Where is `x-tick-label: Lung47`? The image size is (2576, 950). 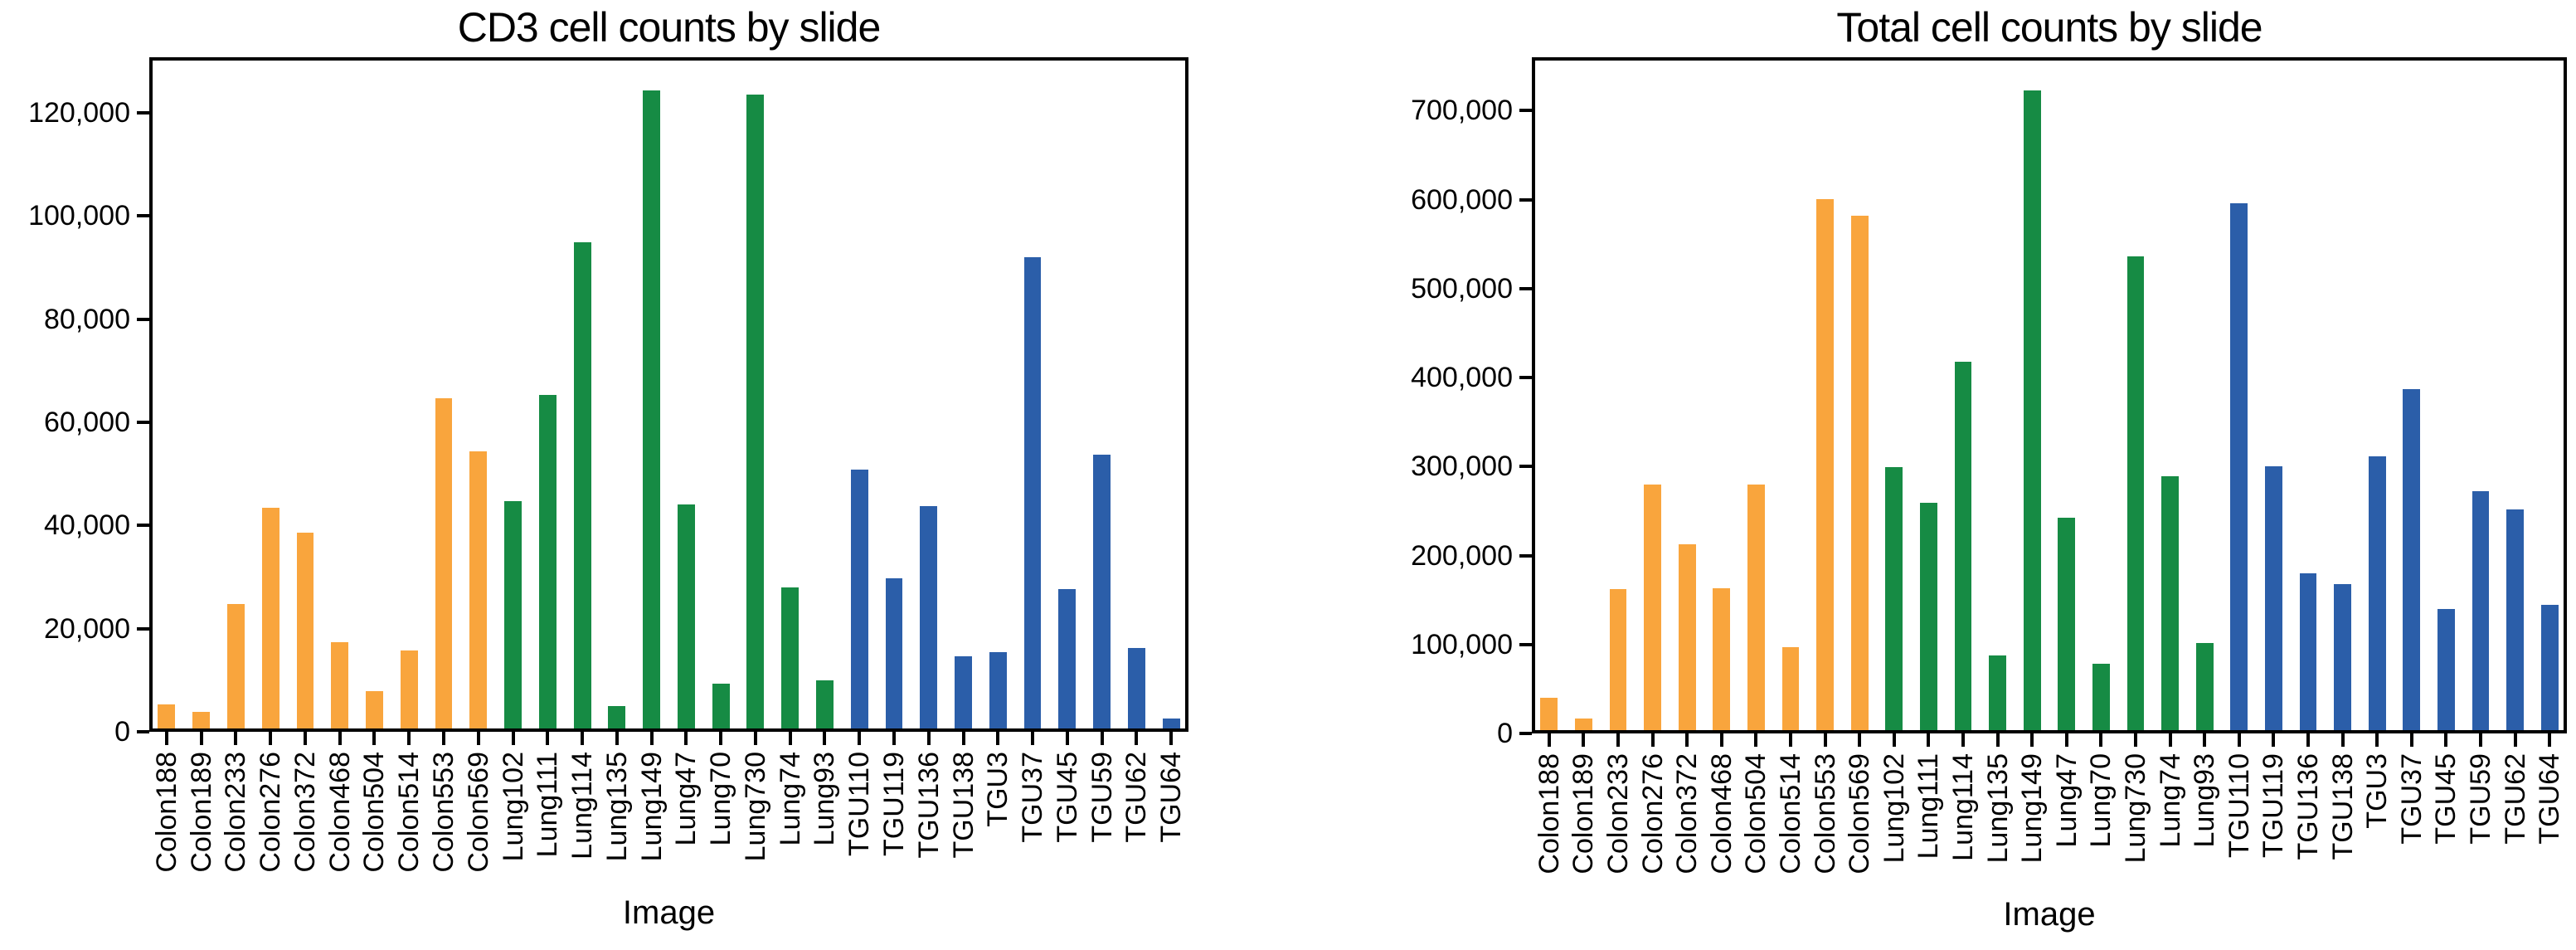 x-tick-label: Lung47 is located at coordinates (2066, 800).